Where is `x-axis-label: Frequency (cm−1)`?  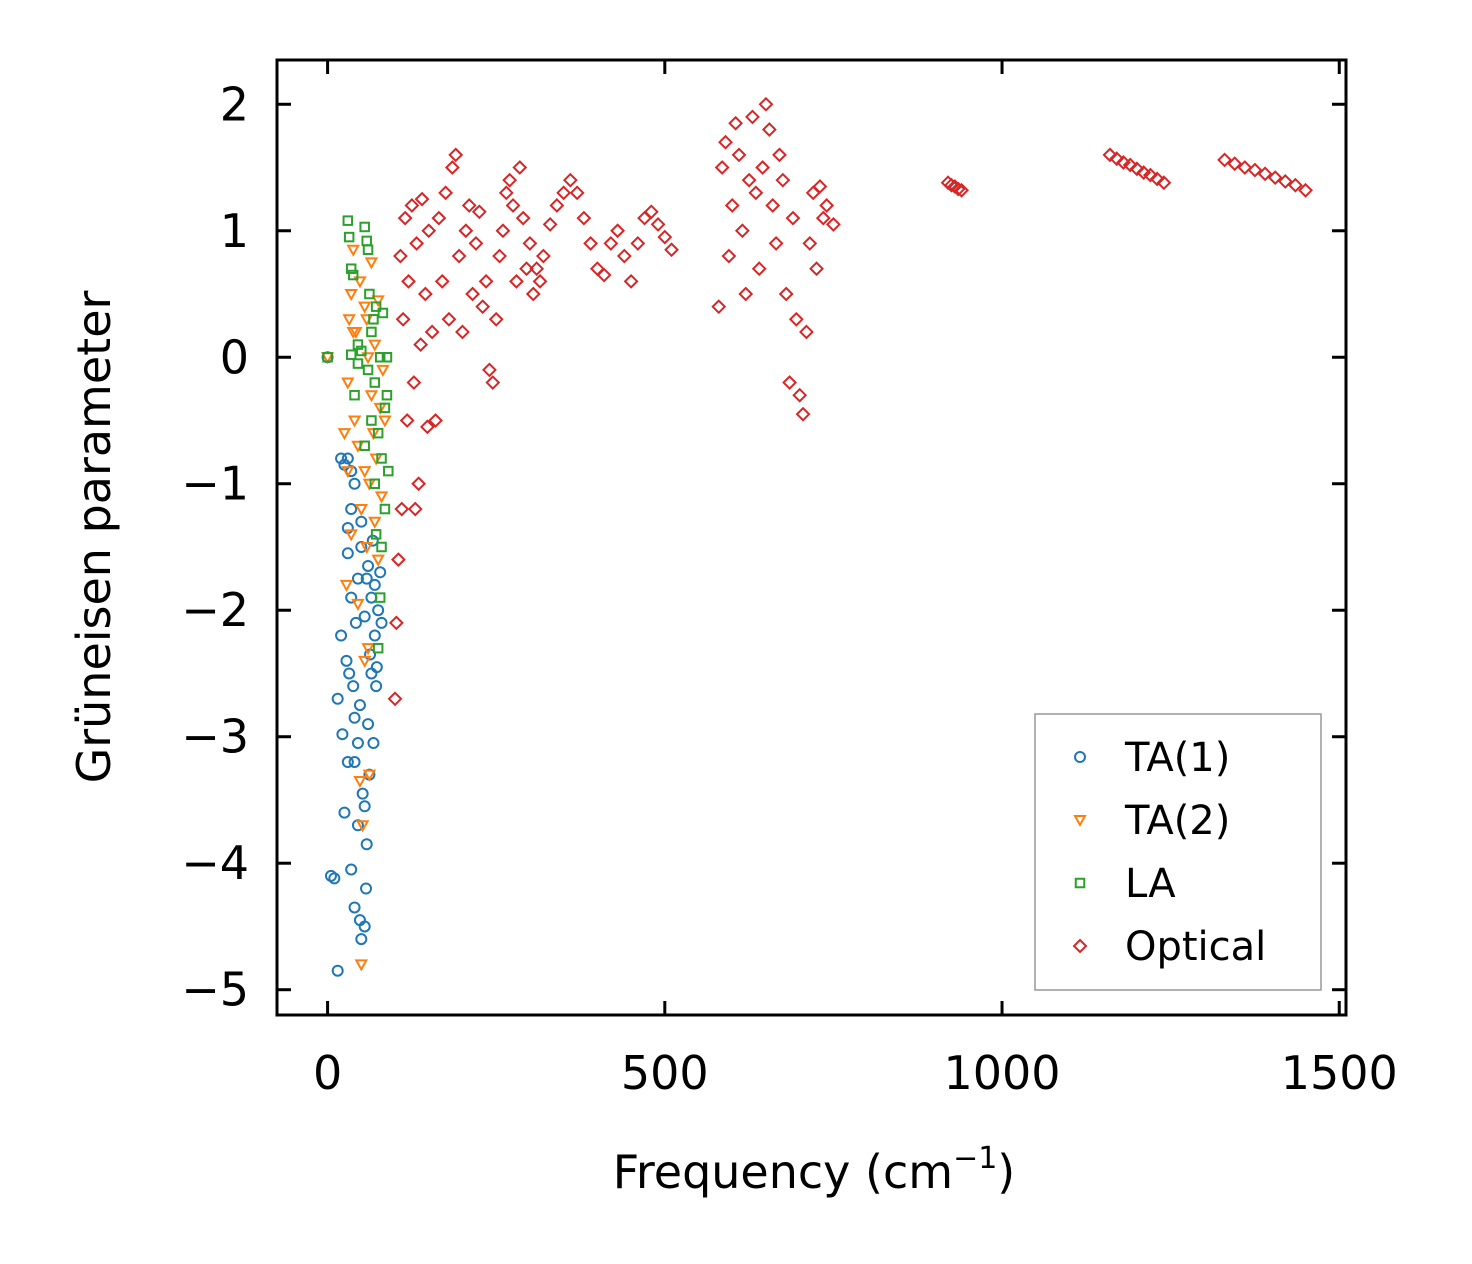 x-axis-label: Frequency (cm−1) is located at coordinates (814, 1170).